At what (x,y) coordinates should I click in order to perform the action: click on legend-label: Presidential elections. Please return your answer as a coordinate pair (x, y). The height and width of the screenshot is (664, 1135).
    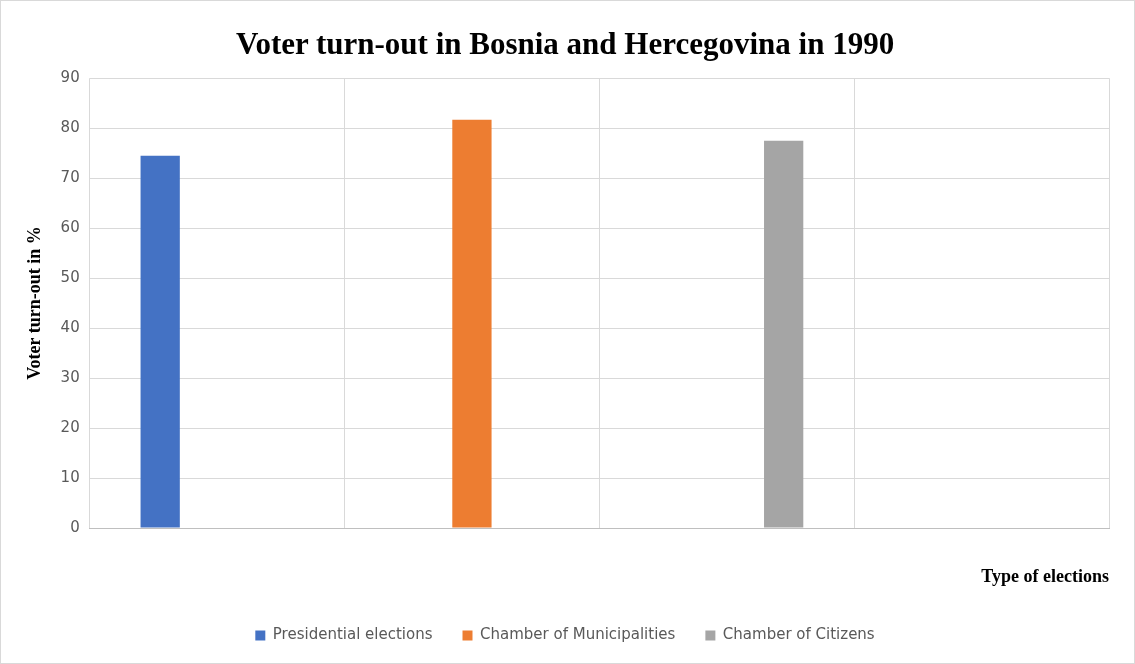
    Looking at the image, I should click on (352, 634).